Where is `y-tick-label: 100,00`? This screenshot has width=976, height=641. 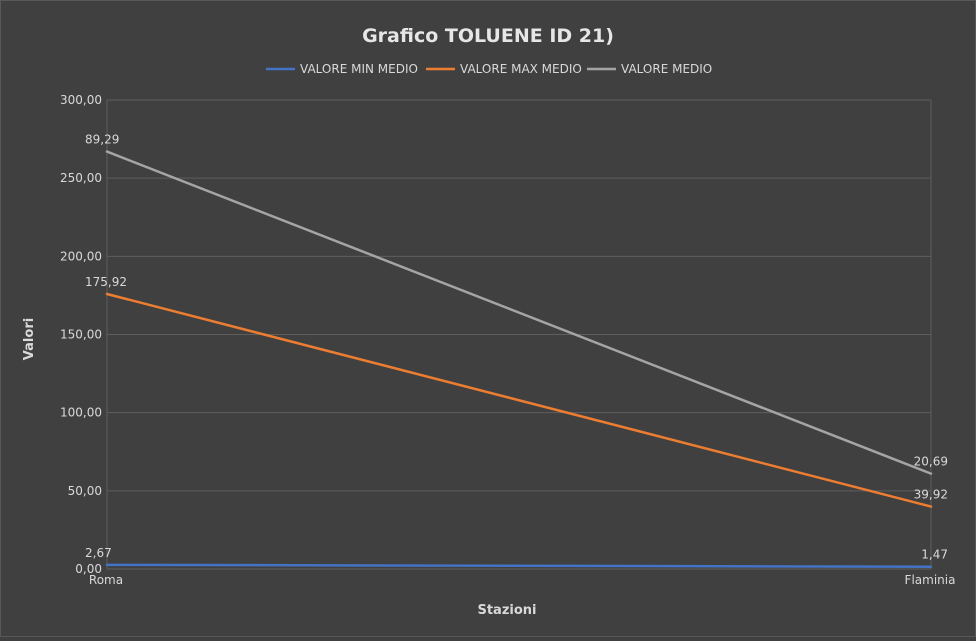 y-tick-label: 100,00 is located at coordinates (81, 413).